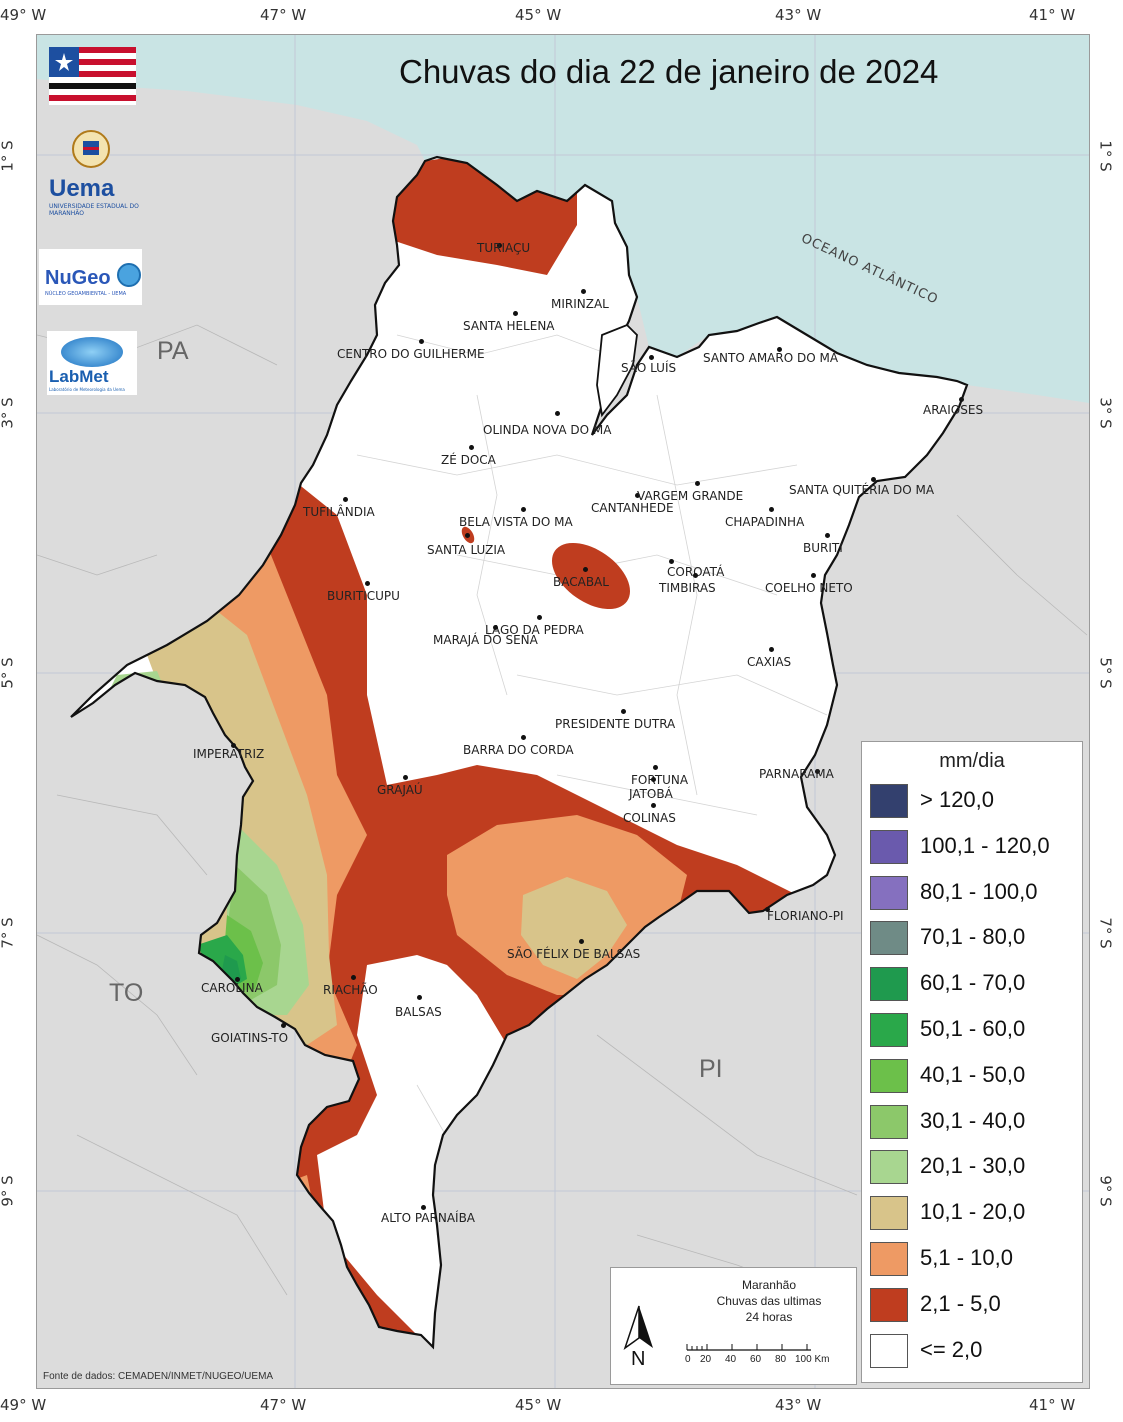 This screenshot has width=1123, height=1422. I want to click on city-label: JATOBÁ, so click(651, 794).